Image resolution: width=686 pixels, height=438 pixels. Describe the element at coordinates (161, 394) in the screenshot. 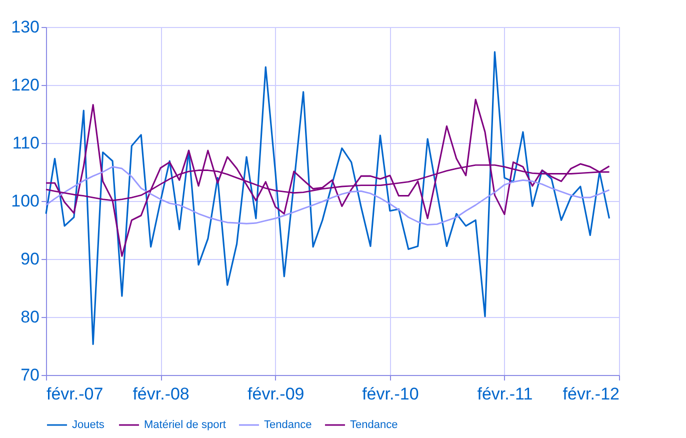

I see `x-tick-label: févr.-08` at that location.